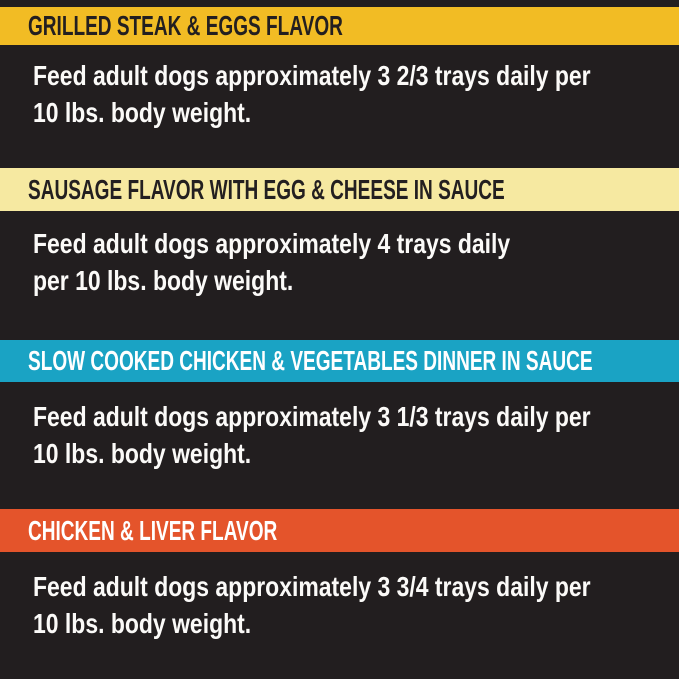 The height and width of the screenshot is (679, 679). Describe the element at coordinates (339, 530) in the screenshot. I see `flavor-header-bar-chicken-liver: CHICKEN & LIVER FLAVOR` at that location.